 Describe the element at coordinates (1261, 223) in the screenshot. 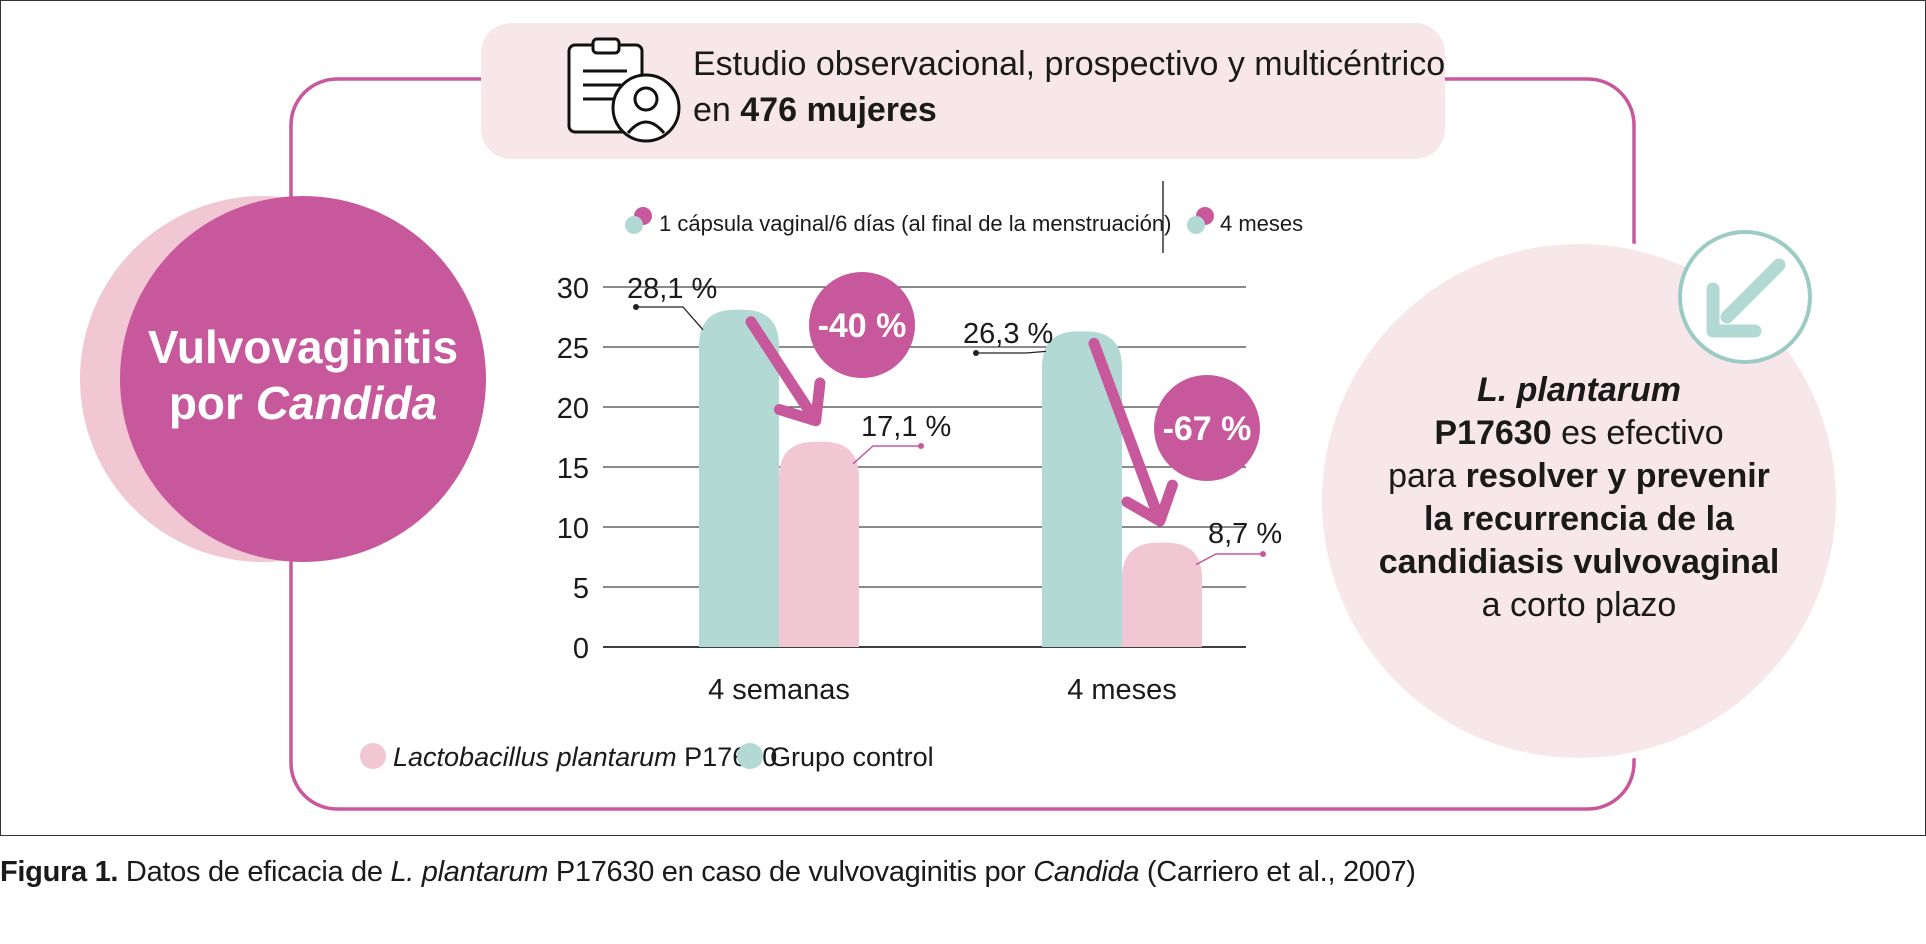

I see `dosing-legend-2: 4 meses` at that location.